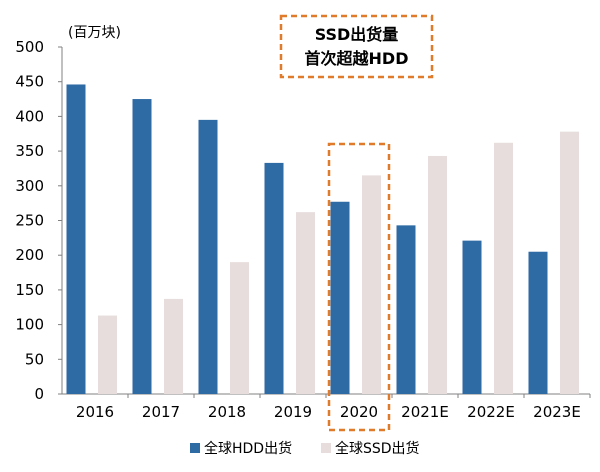  Describe the element at coordinates (248, 448) in the screenshot. I see `legend-label-hdd: 全球HDD出货` at that location.